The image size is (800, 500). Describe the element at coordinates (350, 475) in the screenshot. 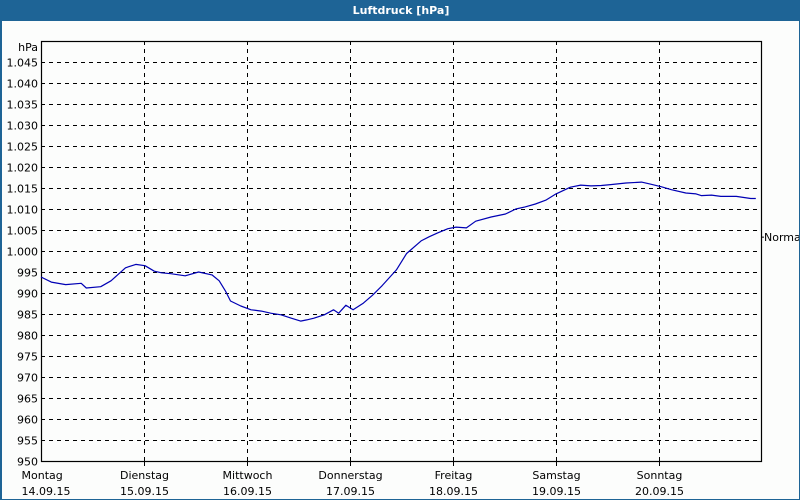

I see `x-tick-day-label: Donnerstag` at that location.